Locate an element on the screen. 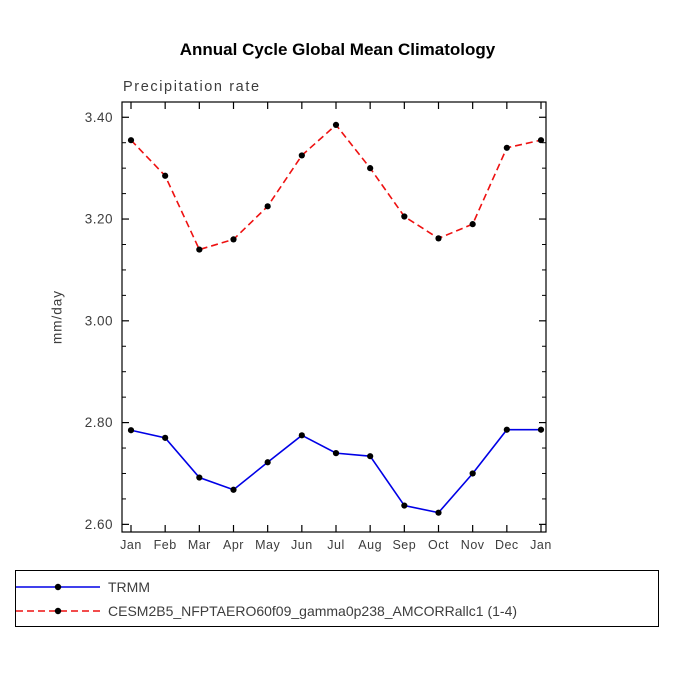 The width and height of the screenshot is (675, 675). series-line-cesm is located at coordinates (336, 187).